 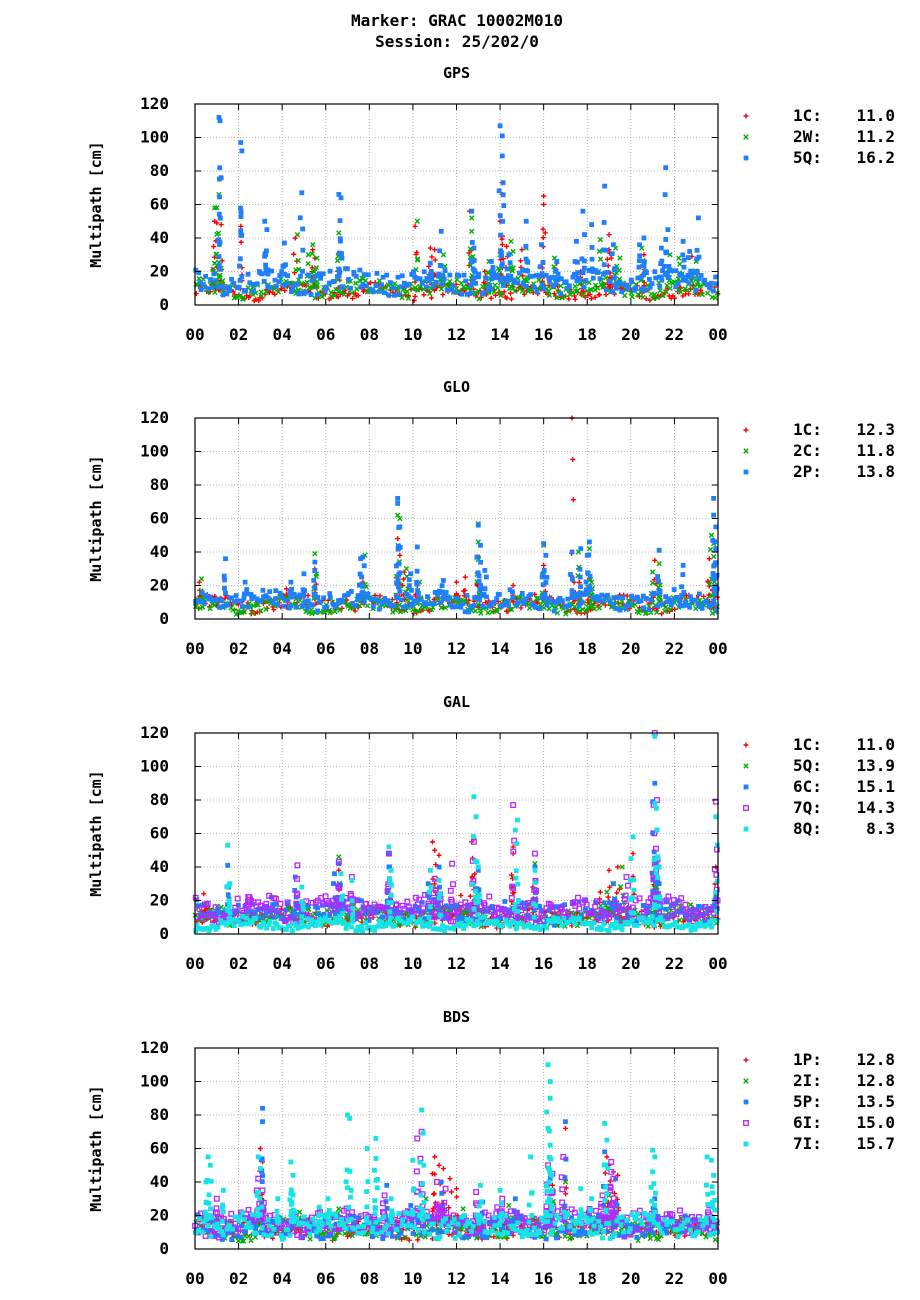 What do you see at coordinates (456, 828) in the screenshot?
I see `series-7Q` at bounding box center [456, 828].